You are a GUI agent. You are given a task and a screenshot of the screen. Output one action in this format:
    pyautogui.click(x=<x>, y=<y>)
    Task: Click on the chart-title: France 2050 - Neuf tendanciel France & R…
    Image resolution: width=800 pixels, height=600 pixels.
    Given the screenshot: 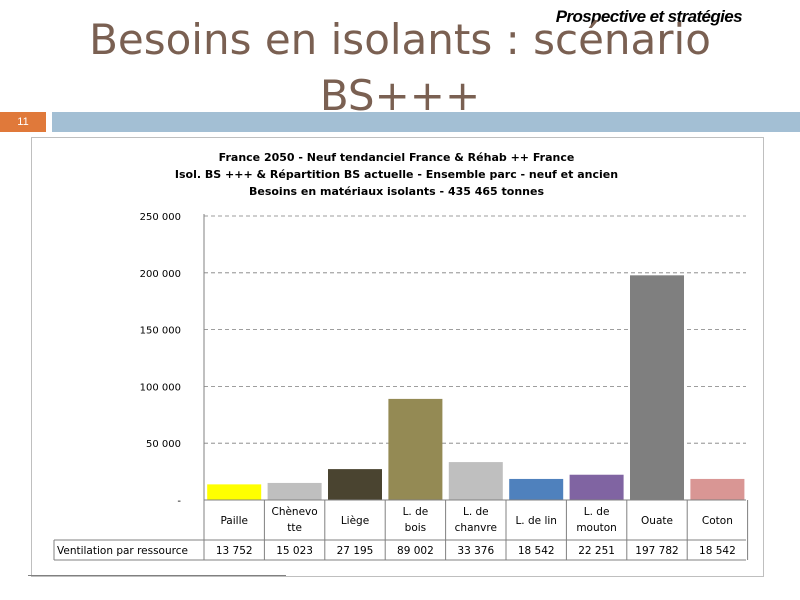 What is the action you would take?
    pyautogui.click(x=396, y=174)
    